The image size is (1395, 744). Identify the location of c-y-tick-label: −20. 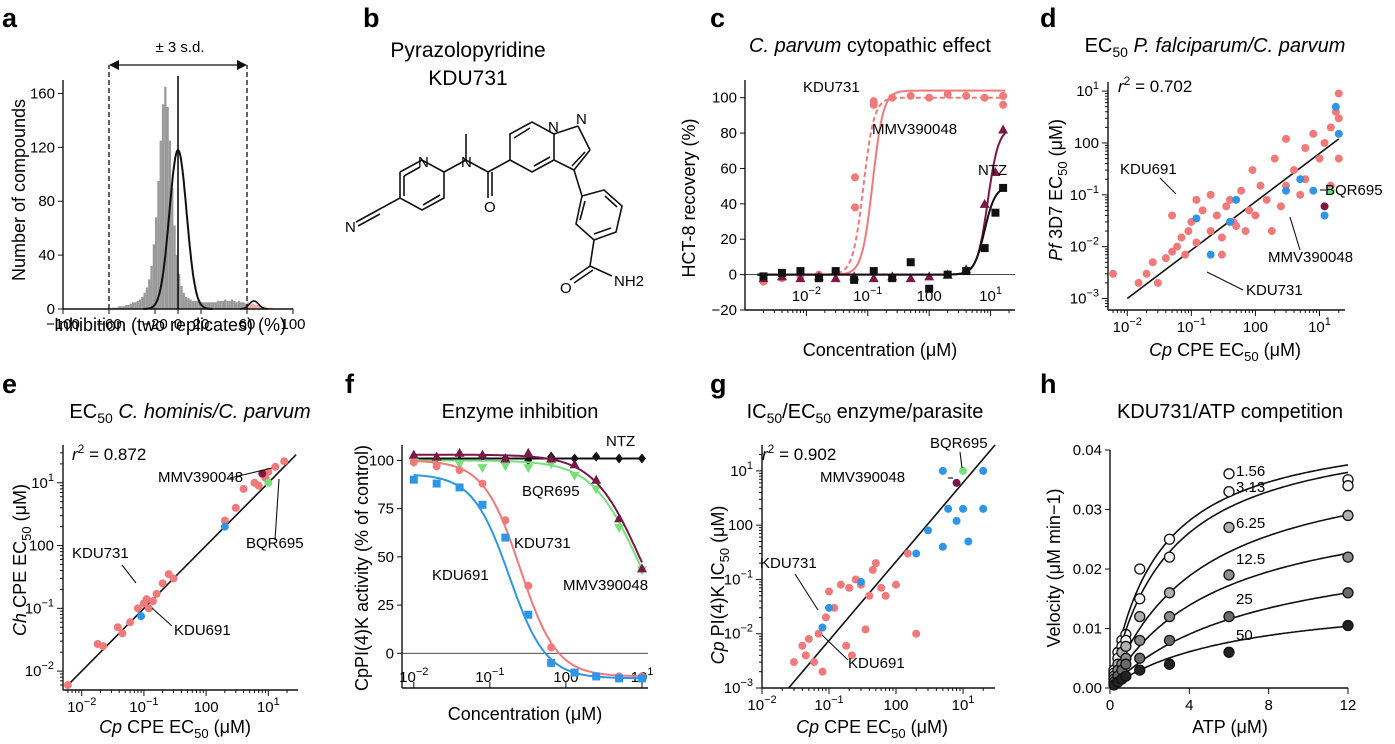
(724, 310).